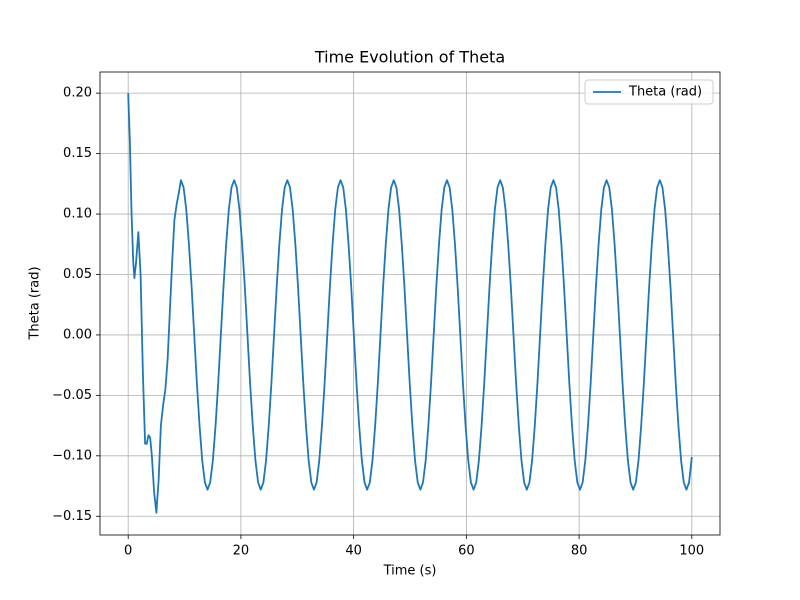 The image size is (800, 600). What do you see at coordinates (77, 214) in the screenshot?
I see `y-tick-label: 0.10` at bounding box center [77, 214].